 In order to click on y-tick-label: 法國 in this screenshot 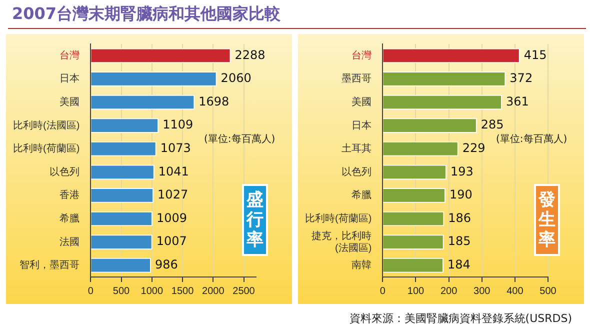, I will do `click(70, 242)`.